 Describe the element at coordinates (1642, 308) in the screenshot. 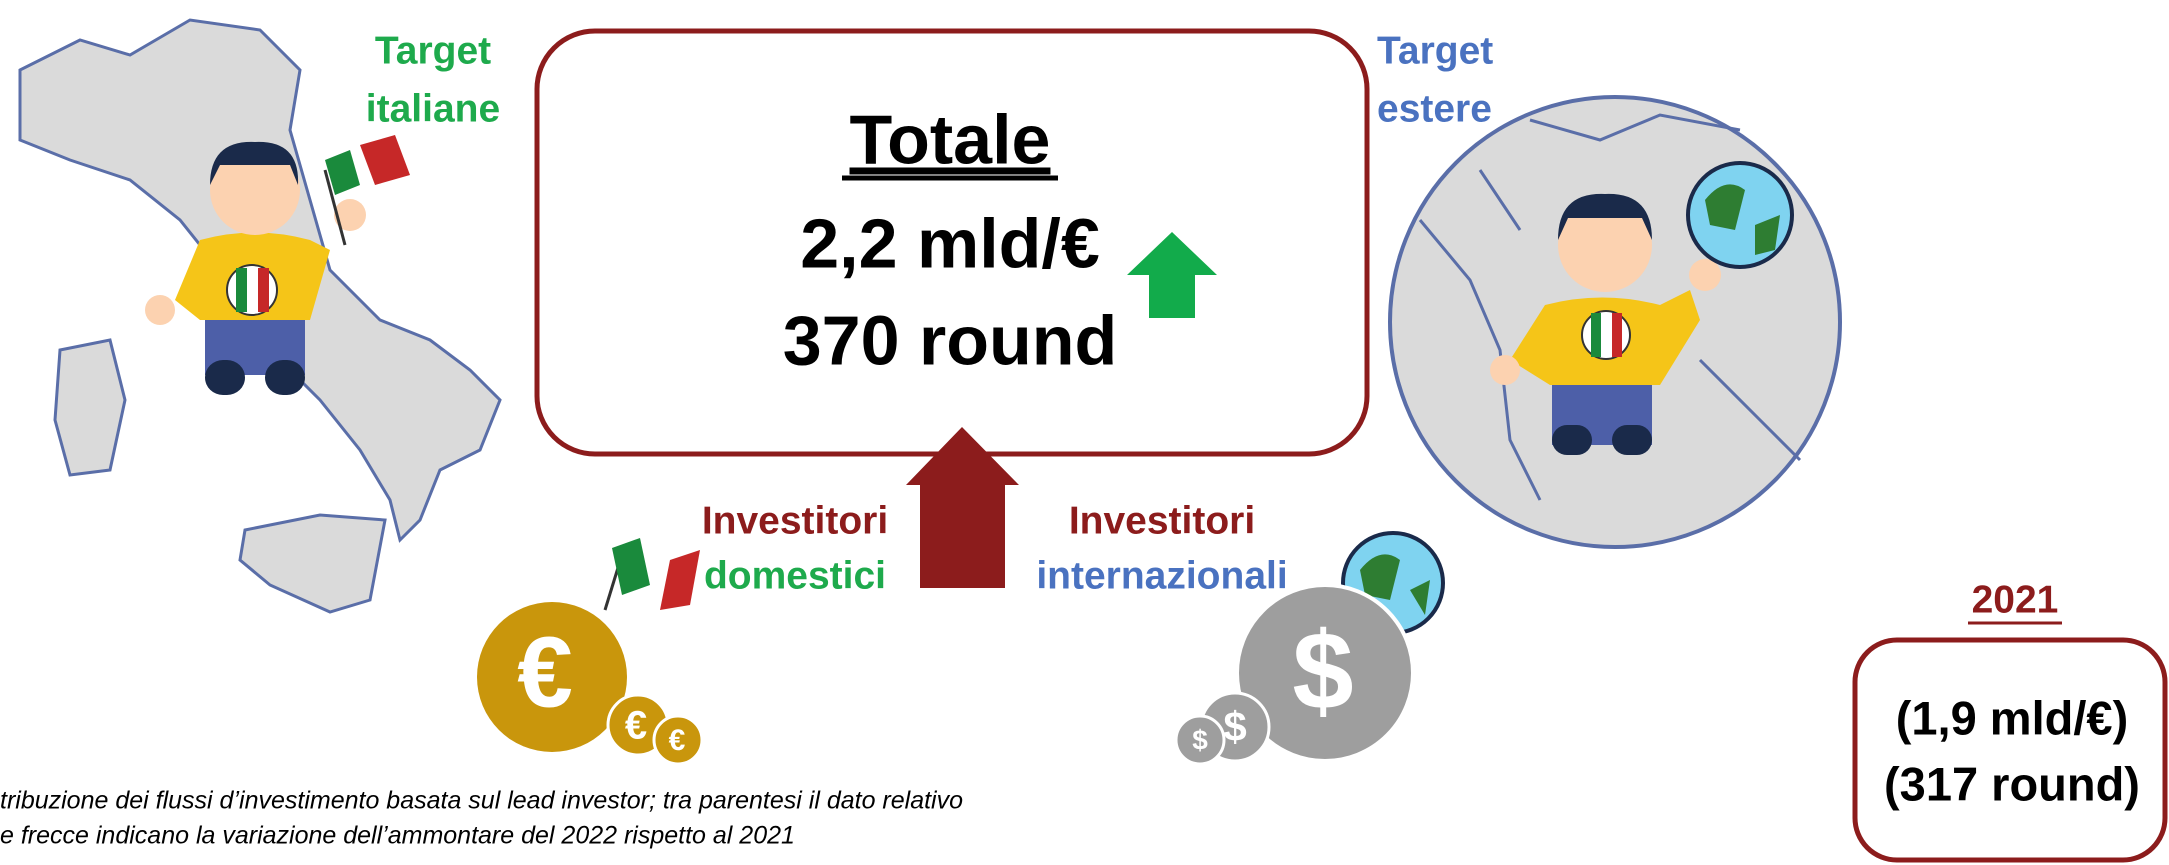

I see `character-world` at that location.